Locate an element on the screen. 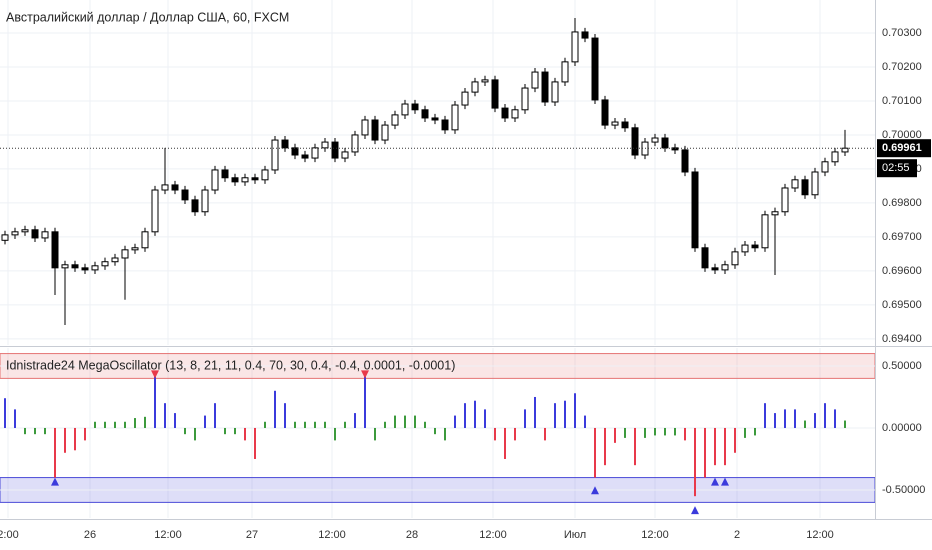 The image size is (932, 550). y-tick-label: 0.69700 is located at coordinates (902, 237).